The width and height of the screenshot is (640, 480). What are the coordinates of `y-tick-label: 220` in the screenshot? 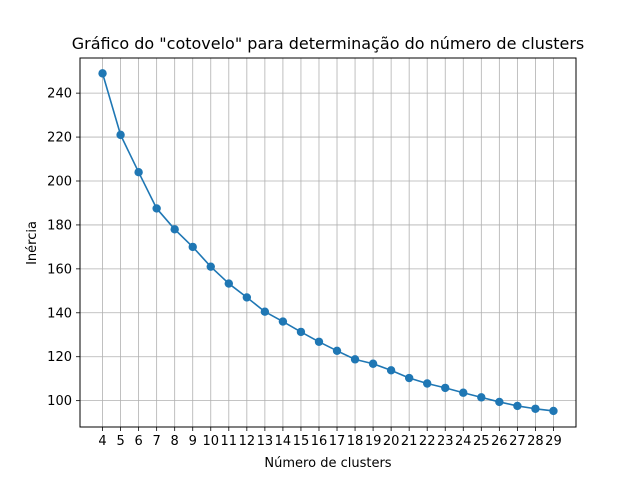 It's located at (59, 138).